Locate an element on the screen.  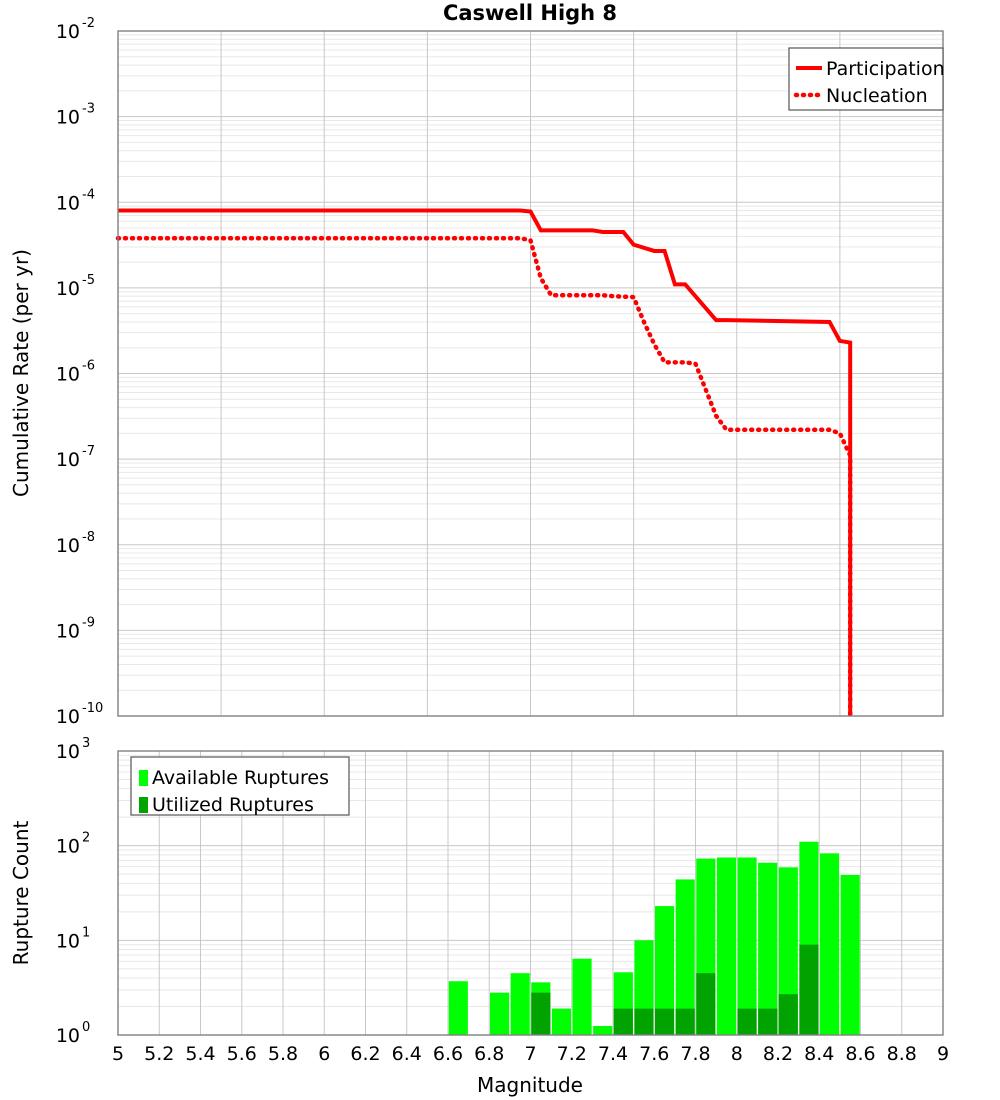
xtick-label: 5.4 is located at coordinates (200, 1054).